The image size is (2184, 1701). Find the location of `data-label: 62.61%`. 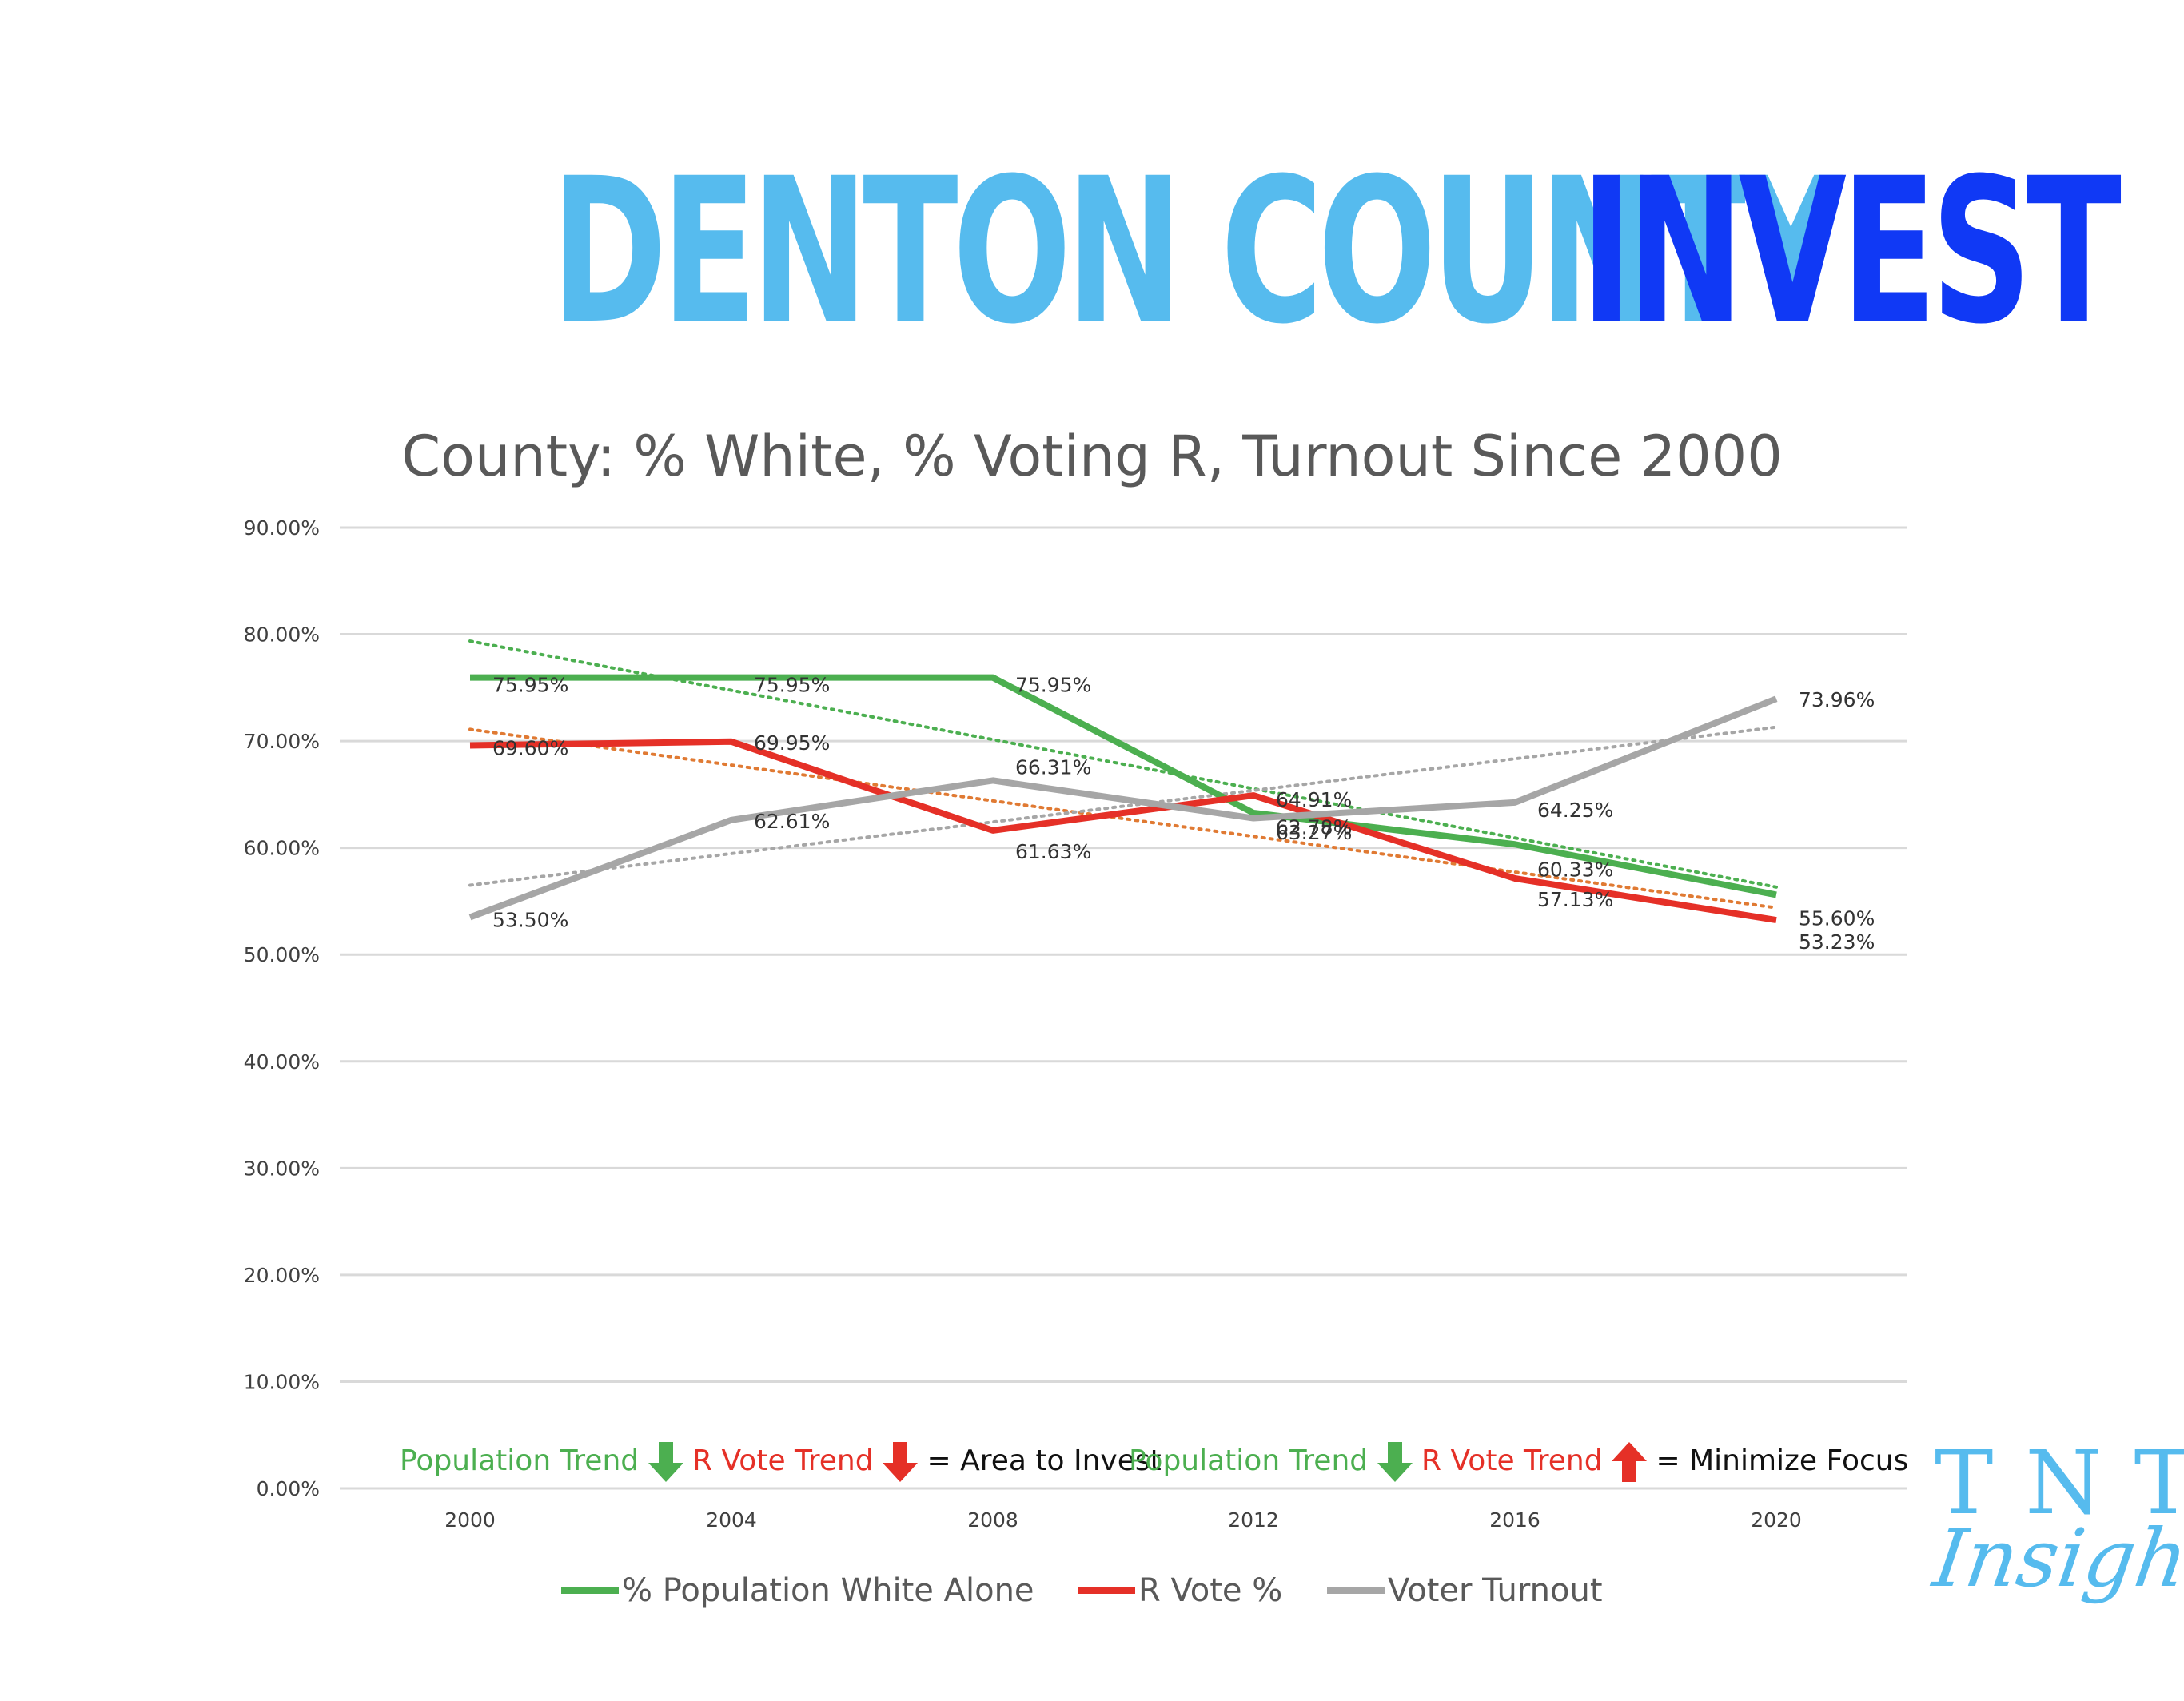

data-label: 62.61% is located at coordinates (792, 822).